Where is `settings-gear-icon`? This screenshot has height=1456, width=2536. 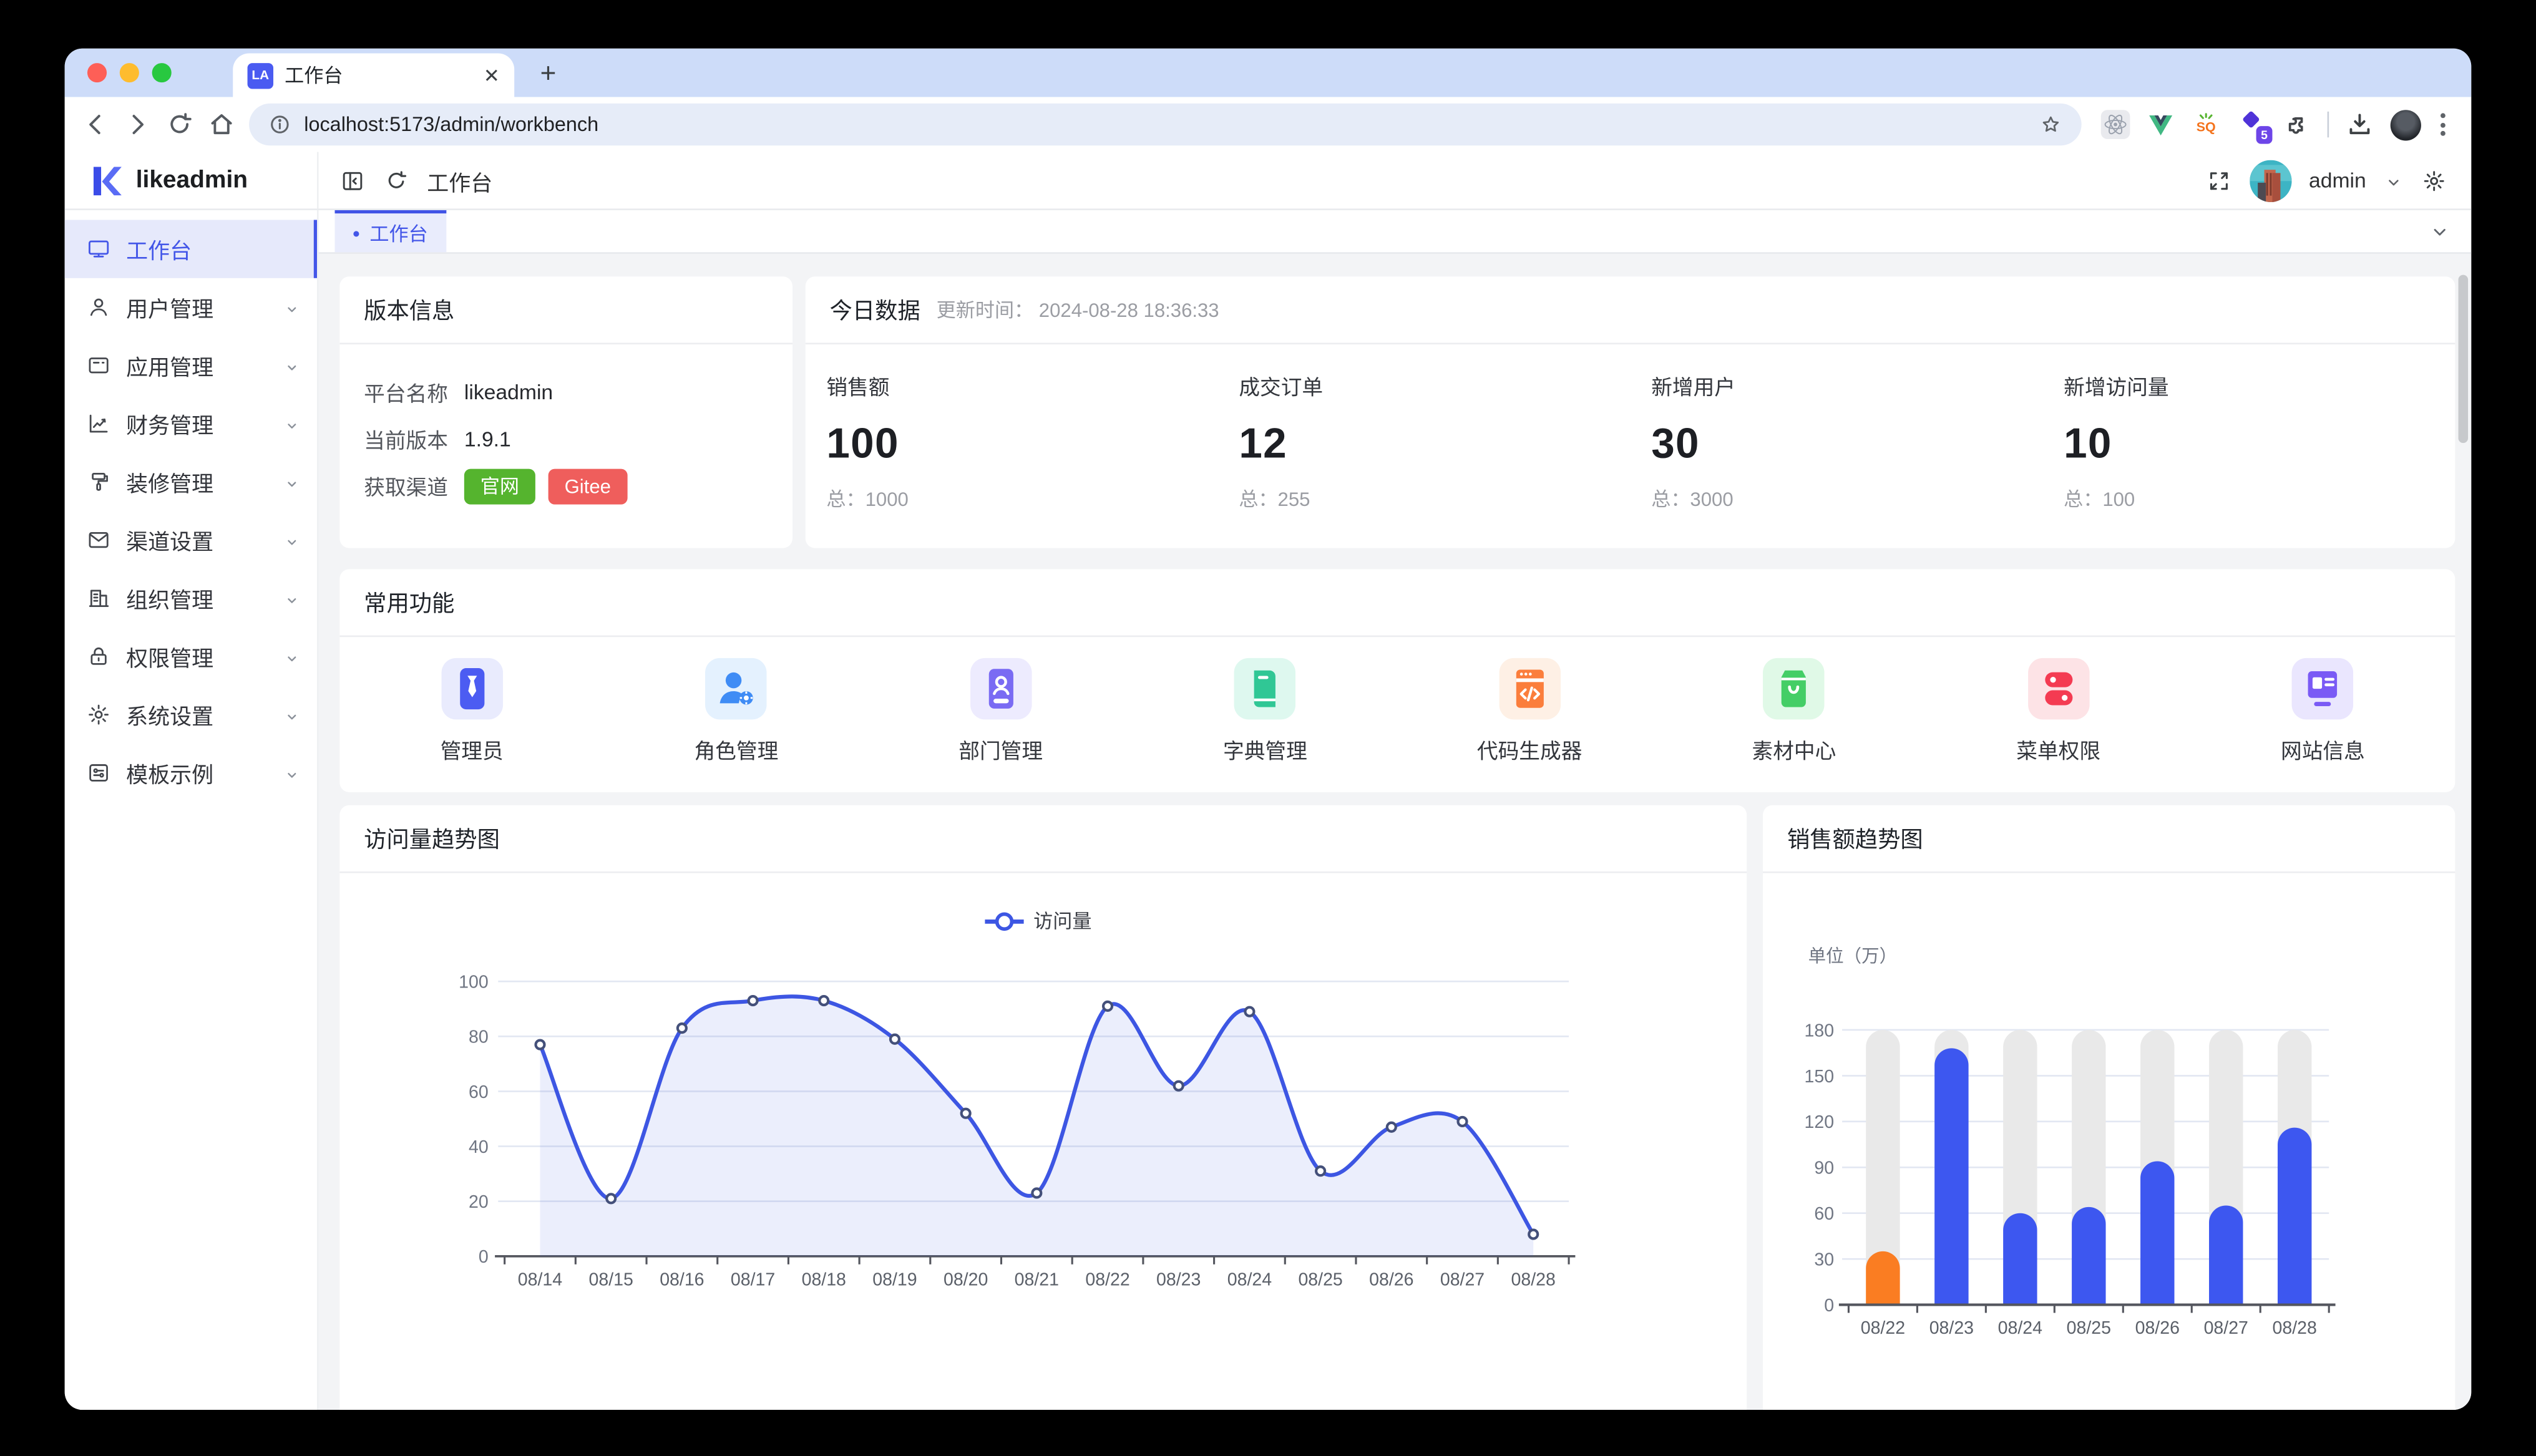
settings-gear-icon is located at coordinates (2434, 180).